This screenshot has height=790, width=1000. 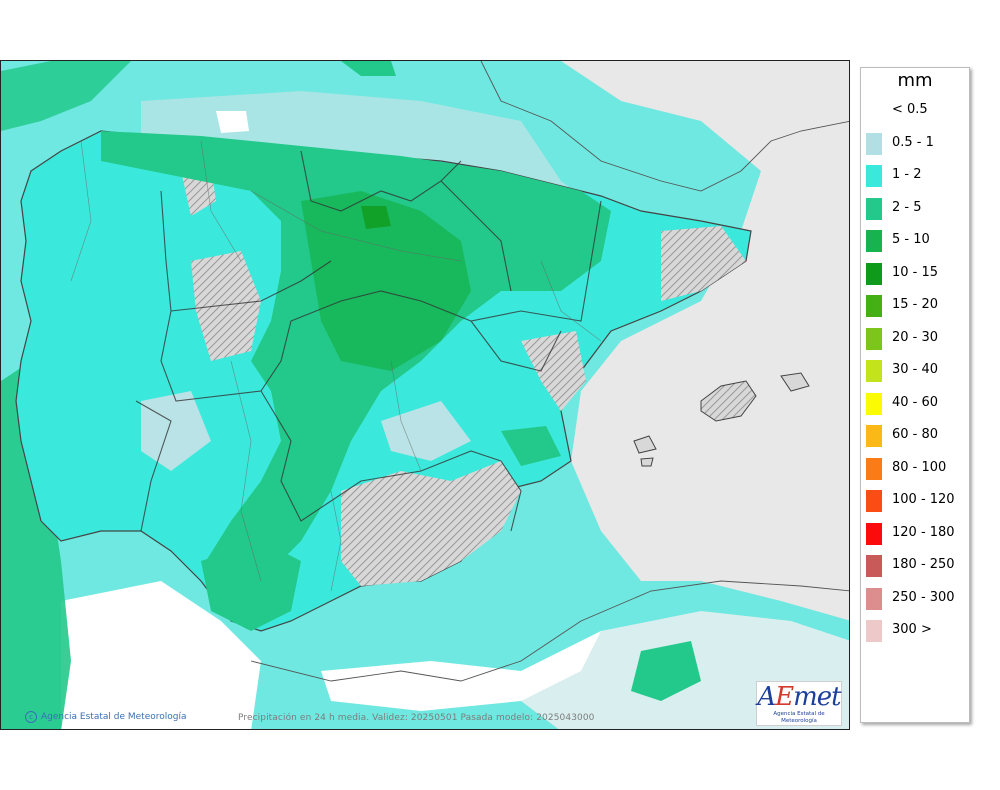 I want to click on legend-label: 300 >, so click(x=912, y=629).